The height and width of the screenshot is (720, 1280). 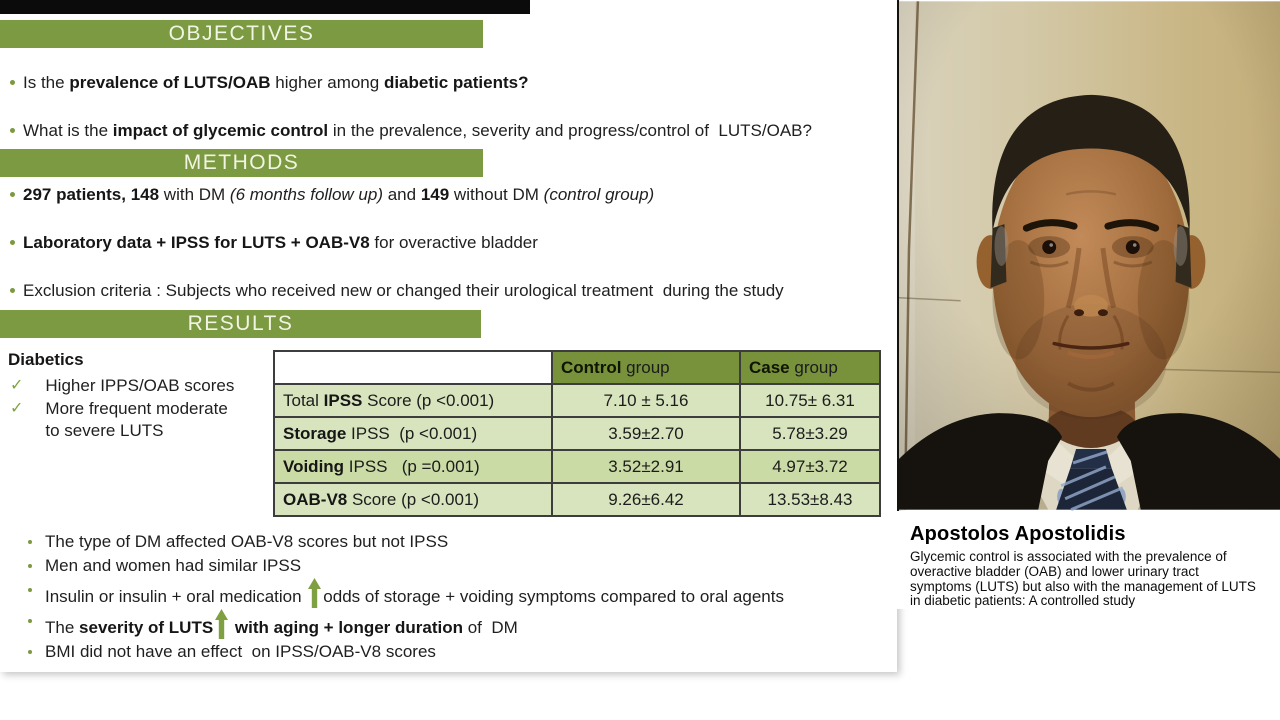 I want to click on check-text-2: More frequent moderate to severe LUTS, so click(x=136, y=419).